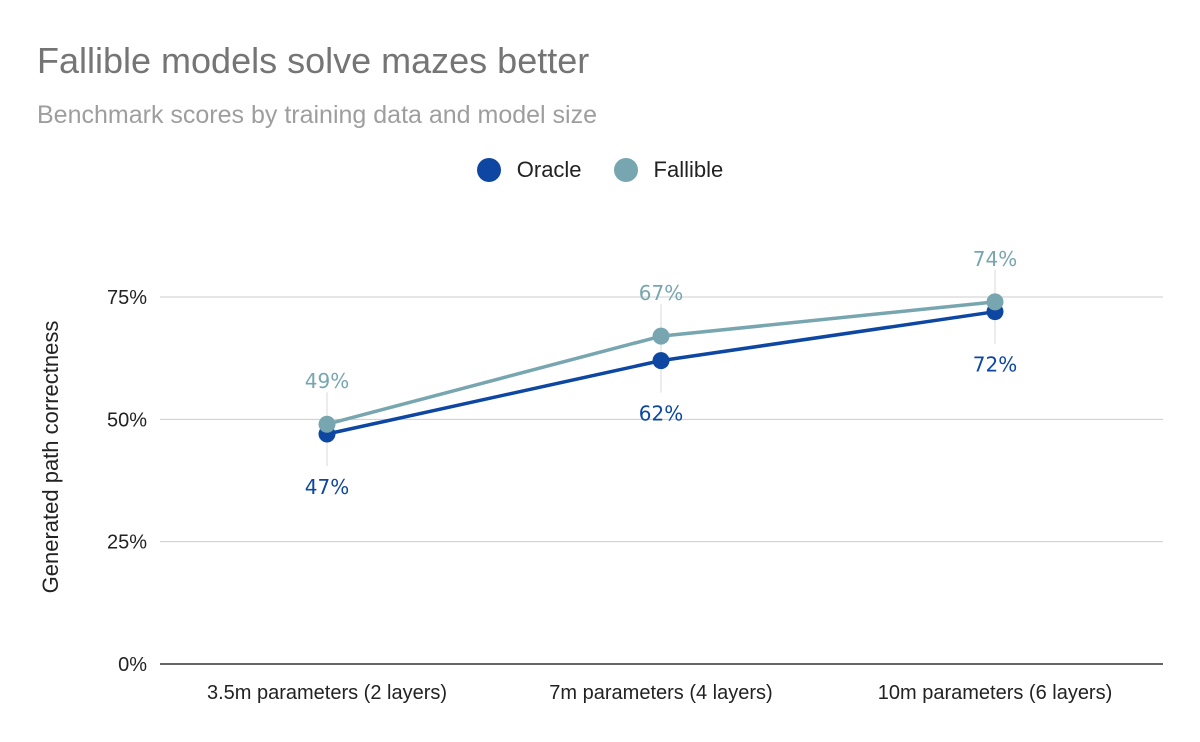 The width and height of the screenshot is (1200, 742). Describe the element at coordinates (661, 414) in the screenshot. I see `data-label-oracle-2: 62%` at that location.